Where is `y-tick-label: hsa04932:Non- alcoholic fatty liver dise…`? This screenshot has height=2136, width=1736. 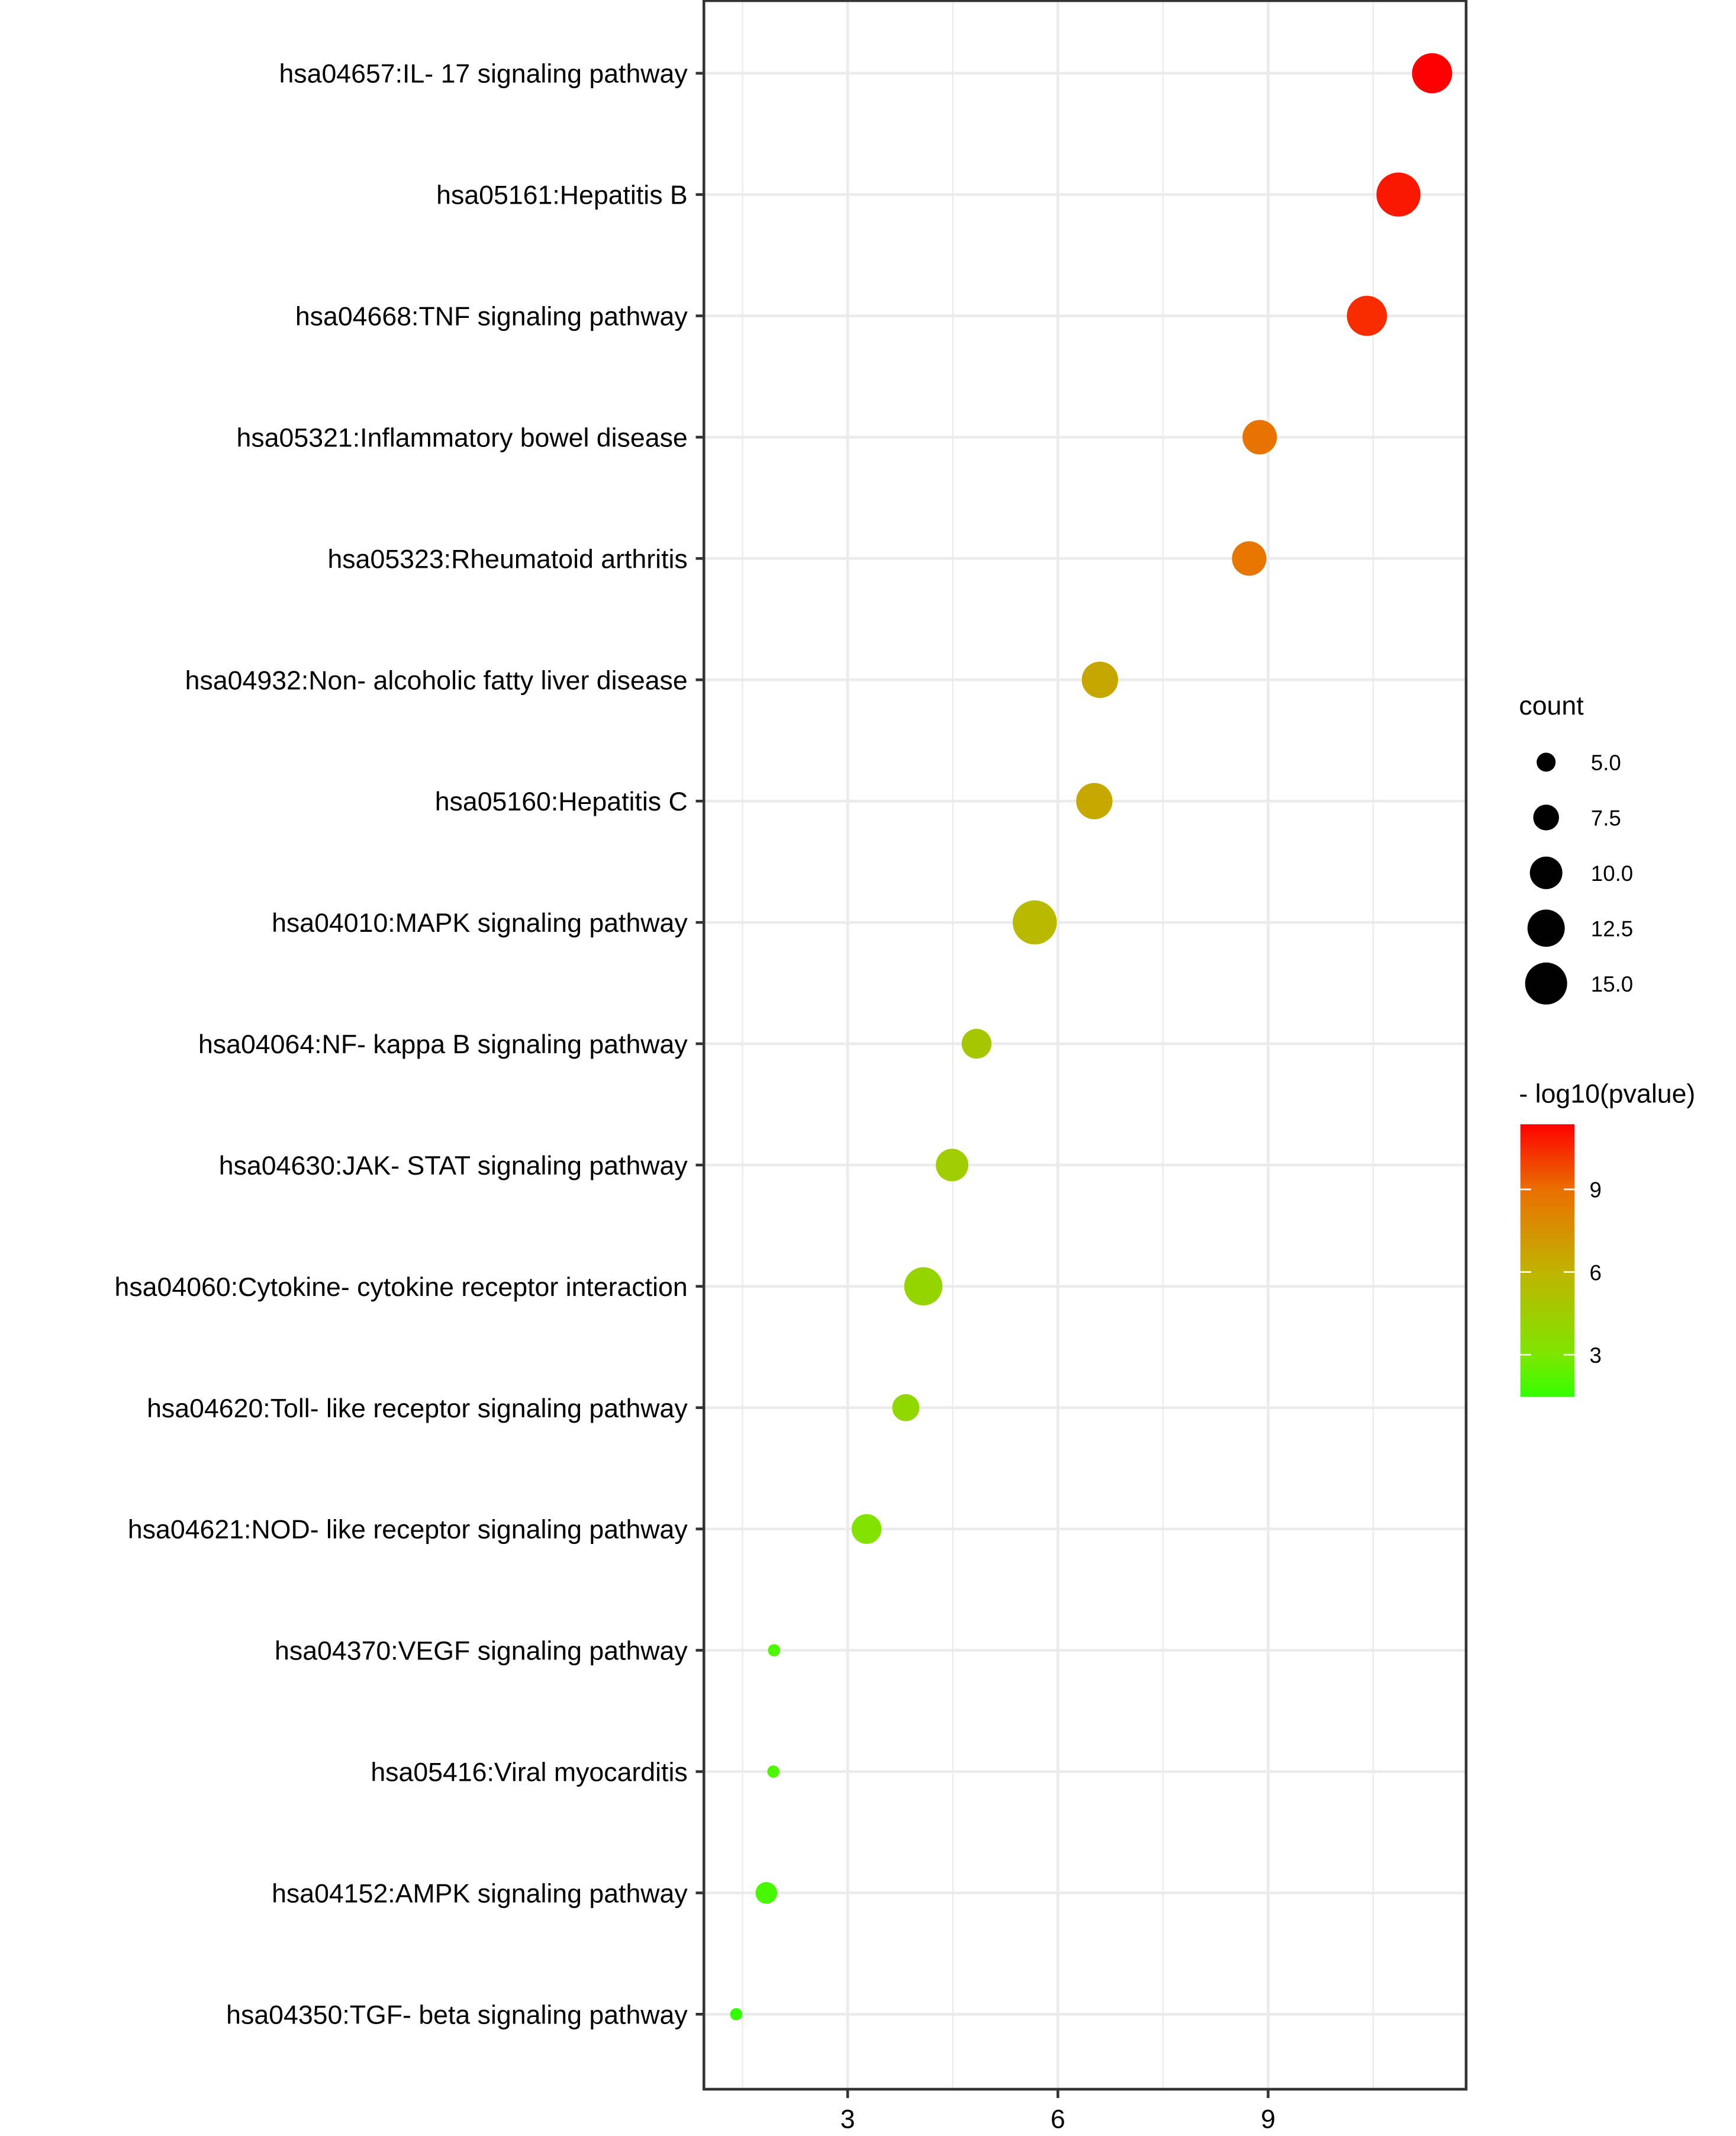
y-tick-label: hsa04932:Non- alcoholic fatty liver dise… is located at coordinates (436, 680).